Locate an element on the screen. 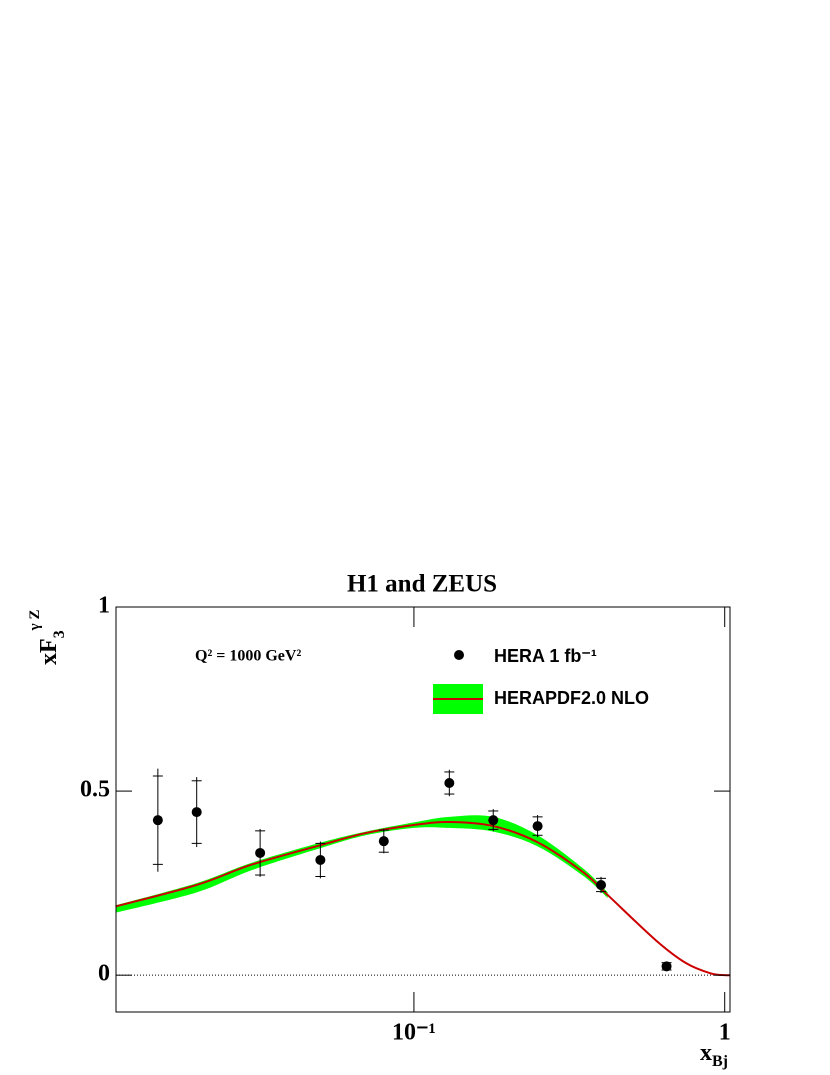  x-tick-label: 1 is located at coordinates (725, 1033).